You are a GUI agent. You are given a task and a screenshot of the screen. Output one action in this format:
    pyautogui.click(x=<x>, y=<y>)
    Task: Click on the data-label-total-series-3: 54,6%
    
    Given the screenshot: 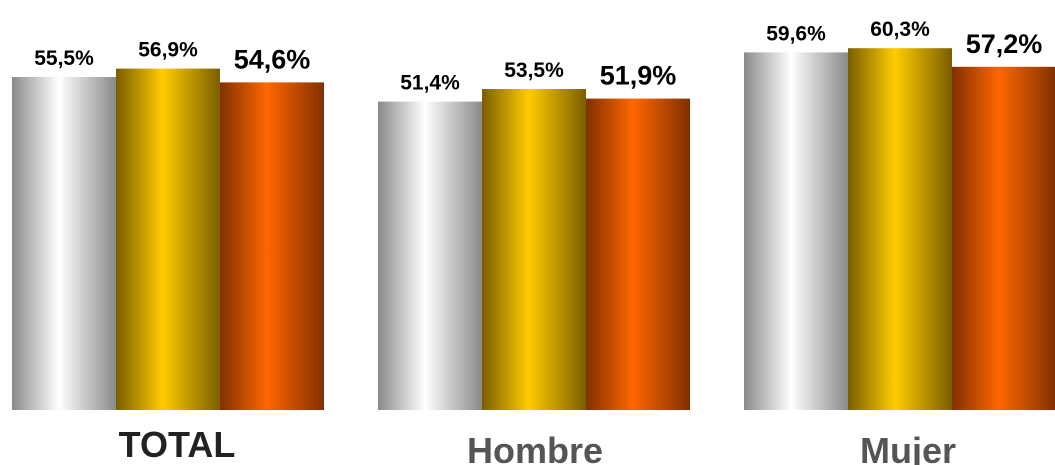 What is the action you would take?
    pyautogui.click(x=272, y=59)
    